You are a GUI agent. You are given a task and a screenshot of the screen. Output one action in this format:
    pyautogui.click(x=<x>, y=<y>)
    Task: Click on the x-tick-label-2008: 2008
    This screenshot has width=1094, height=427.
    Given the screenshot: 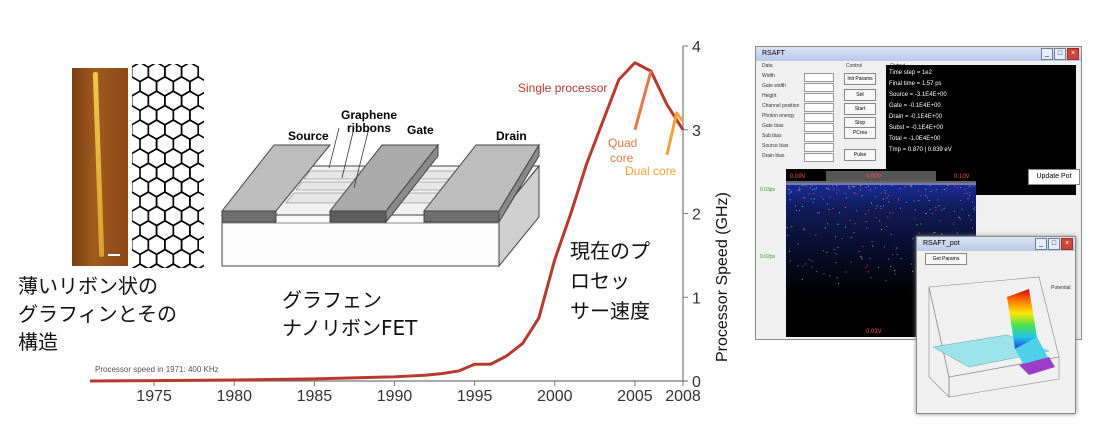 What is the action you would take?
    pyautogui.click(x=683, y=396)
    